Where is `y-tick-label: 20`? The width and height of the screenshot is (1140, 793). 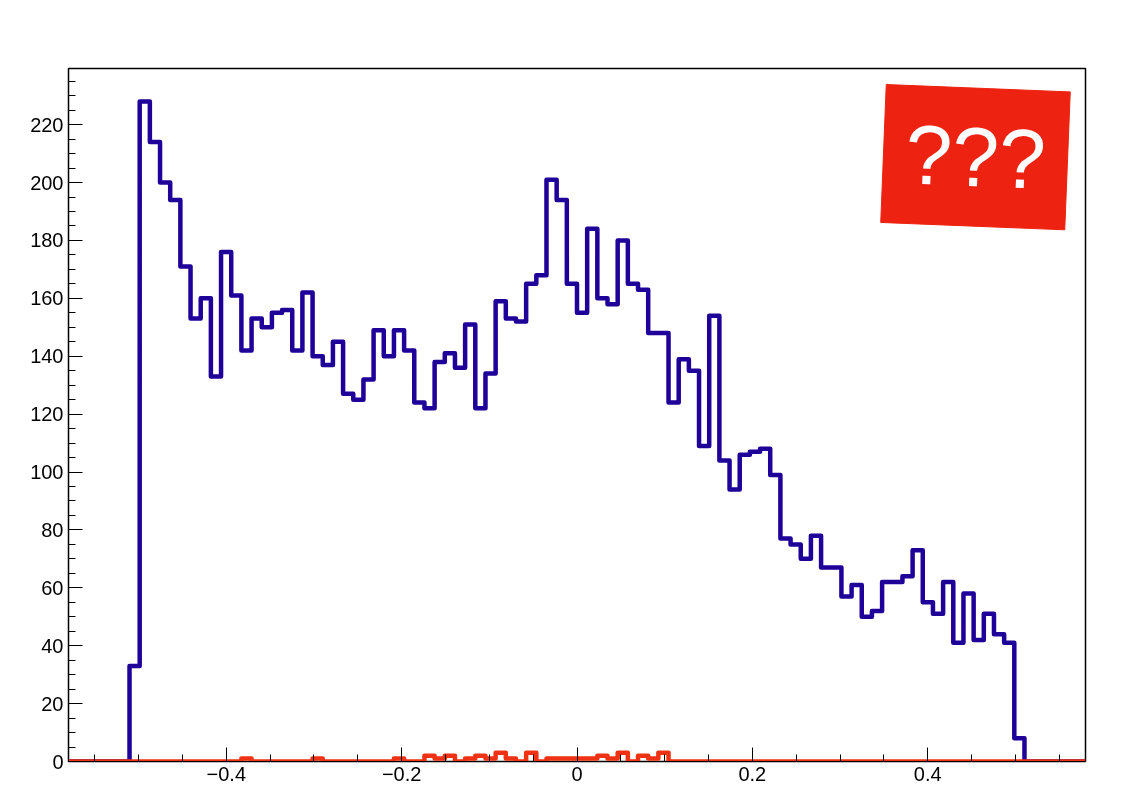 y-tick-label: 20 is located at coordinates (52, 703).